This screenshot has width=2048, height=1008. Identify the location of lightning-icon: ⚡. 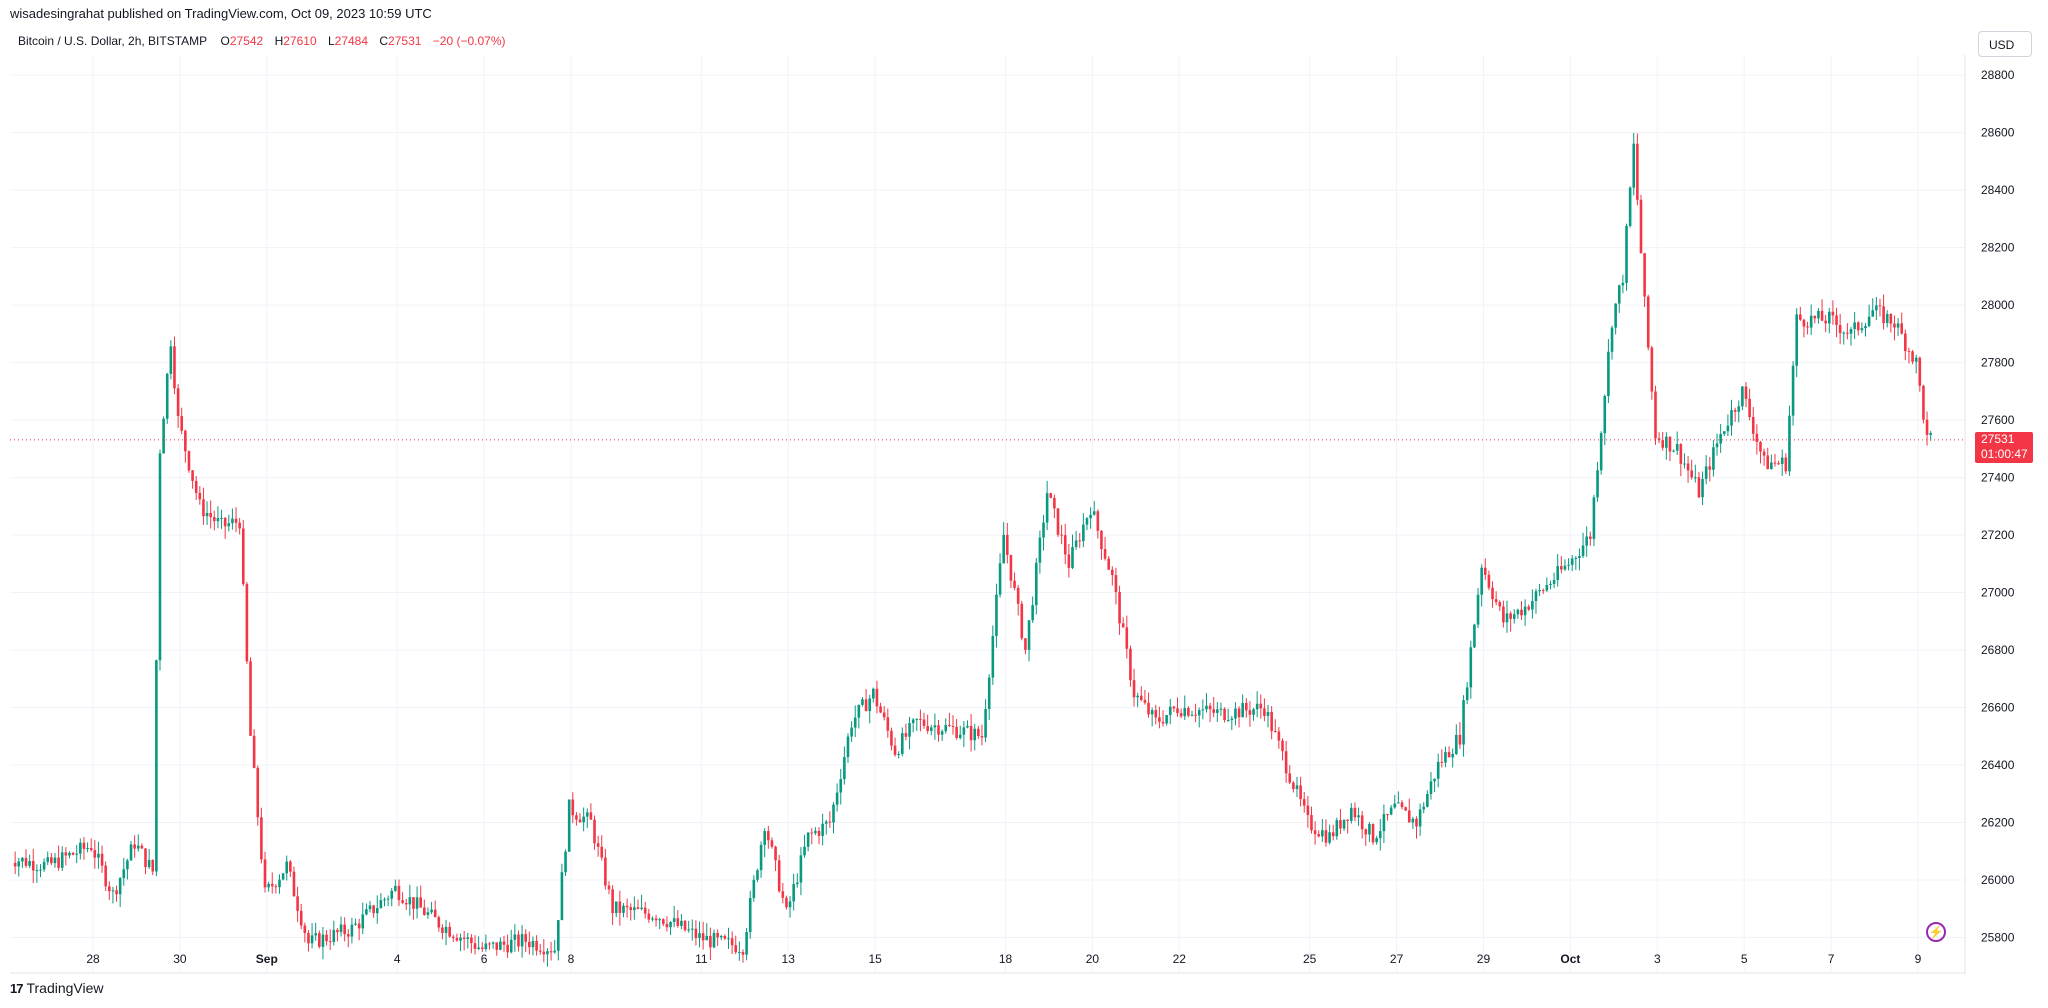
(1936, 932).